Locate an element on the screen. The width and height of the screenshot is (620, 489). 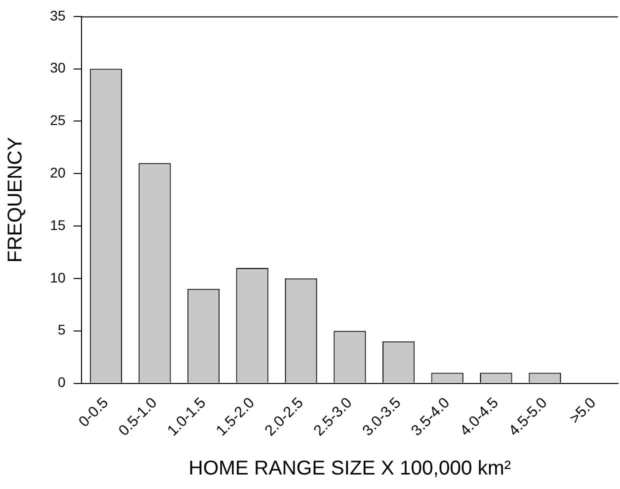
y-tick-label: 35 is located at coordinates (58, 15).